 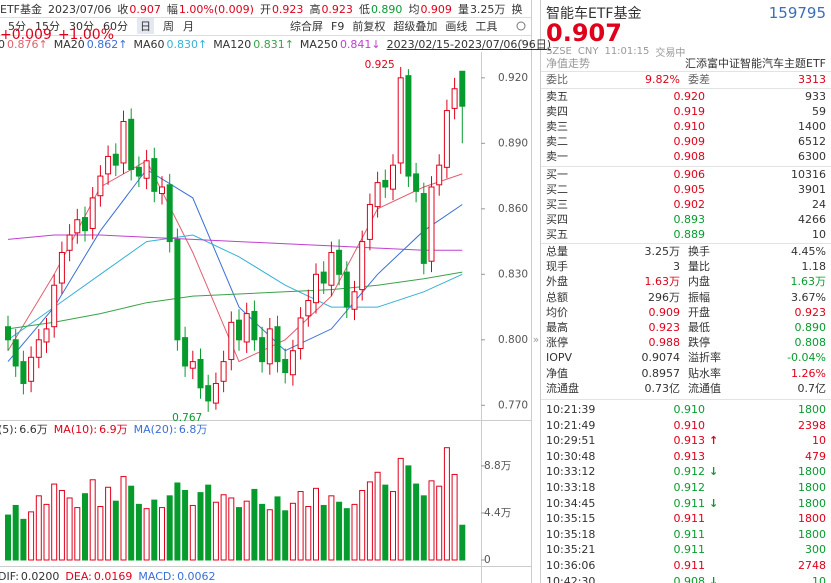 I want to click on tool-button: 前复权, so click(x=369, y=26).